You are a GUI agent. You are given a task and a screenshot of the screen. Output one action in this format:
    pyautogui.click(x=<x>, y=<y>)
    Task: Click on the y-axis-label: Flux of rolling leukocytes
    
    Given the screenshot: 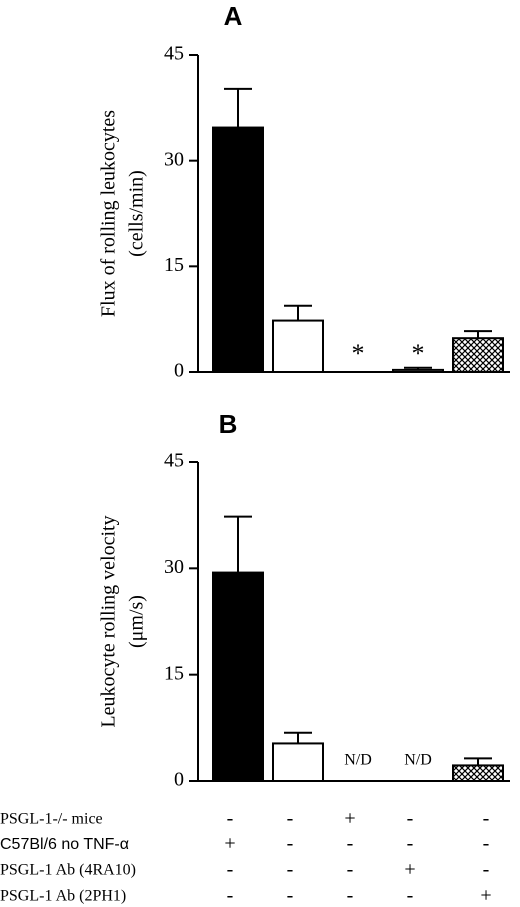 What is the action you would take?
    pyautogui.click(x=109, y=213)
    